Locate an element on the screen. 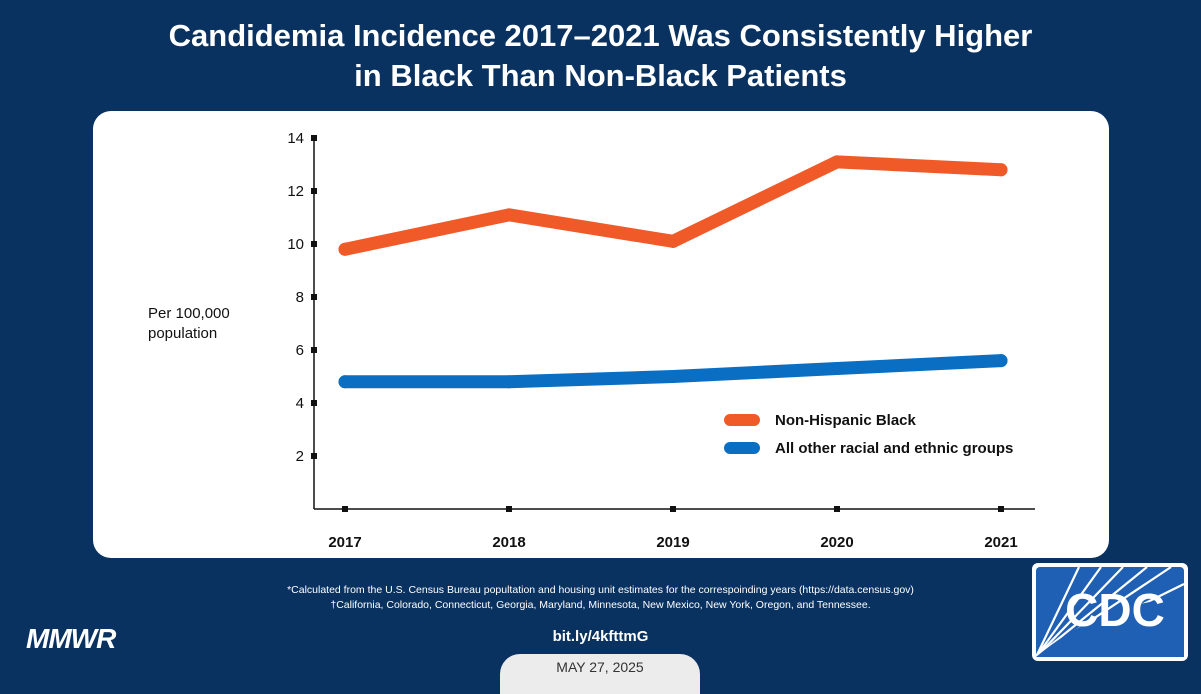 This screenshot has height=694, width=1201. short-link: bit.ly/4kfttmG is located at coordinates (600, 636).